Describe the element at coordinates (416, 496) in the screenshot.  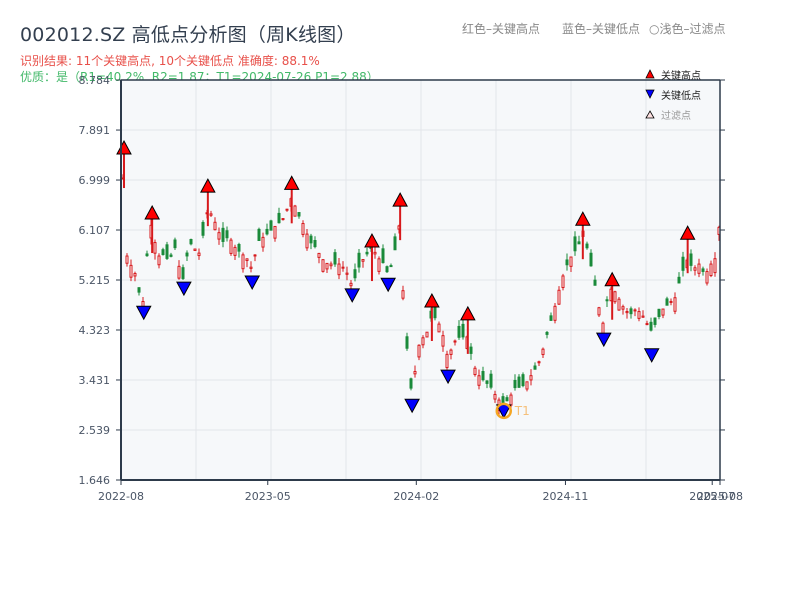
I see `x-tick-label: 2024-02` at that location.